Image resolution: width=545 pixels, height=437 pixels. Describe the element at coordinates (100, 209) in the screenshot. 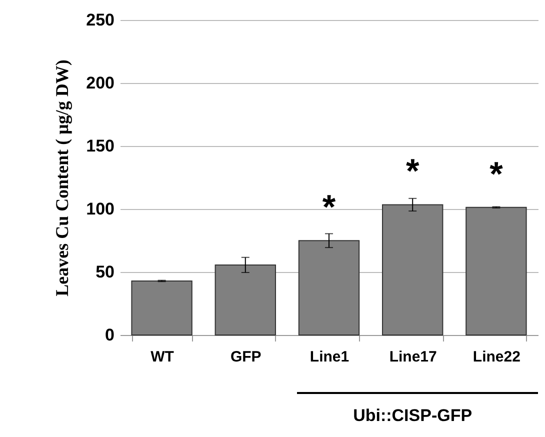

I see `y-tick-label: 100` at that location.